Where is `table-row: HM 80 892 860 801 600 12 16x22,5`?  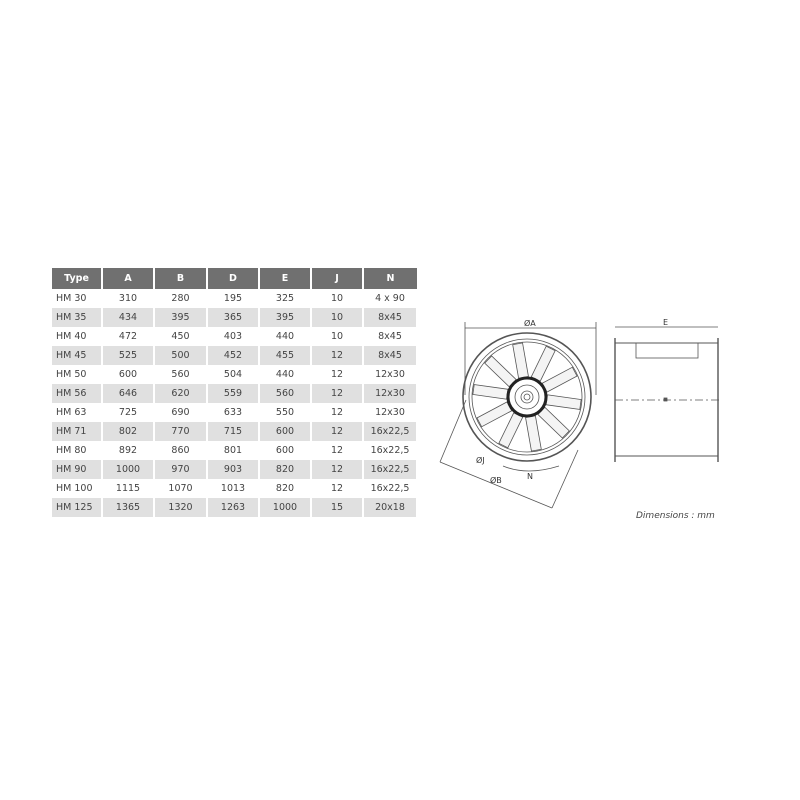
table-row: HM 80 892 860 801 600 12 16x22,5 is located at coordinates (235, 450).